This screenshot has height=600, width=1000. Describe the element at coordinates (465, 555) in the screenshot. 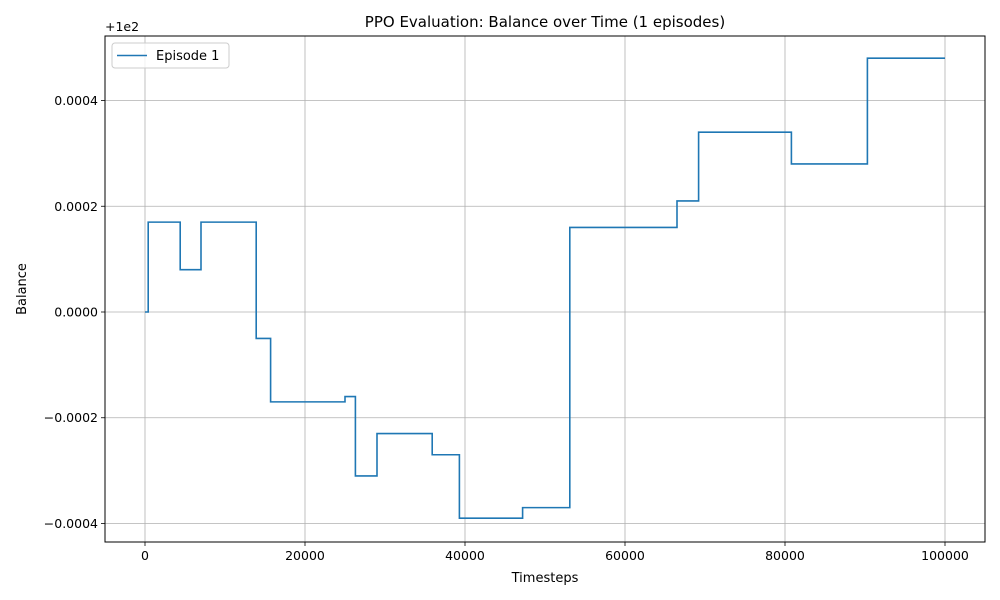

I see `x-tick-label: 40000` at that location.